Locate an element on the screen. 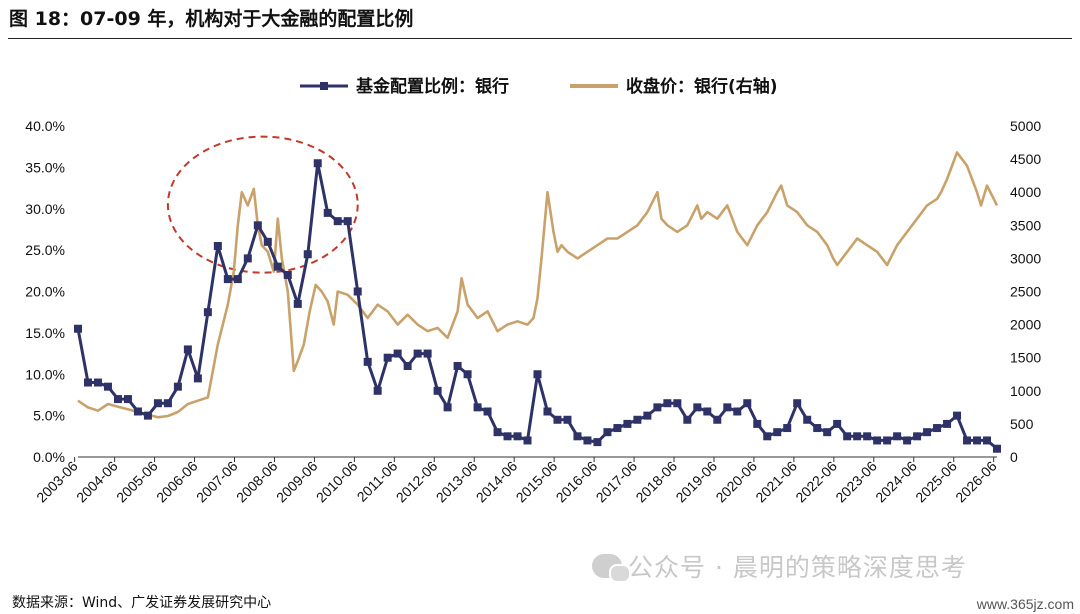 This screenshot has height=614, width=1080. chart-legend: 基金配置比例：银行 收盘价：银行(右轴) is located at coordinates (539, 86).